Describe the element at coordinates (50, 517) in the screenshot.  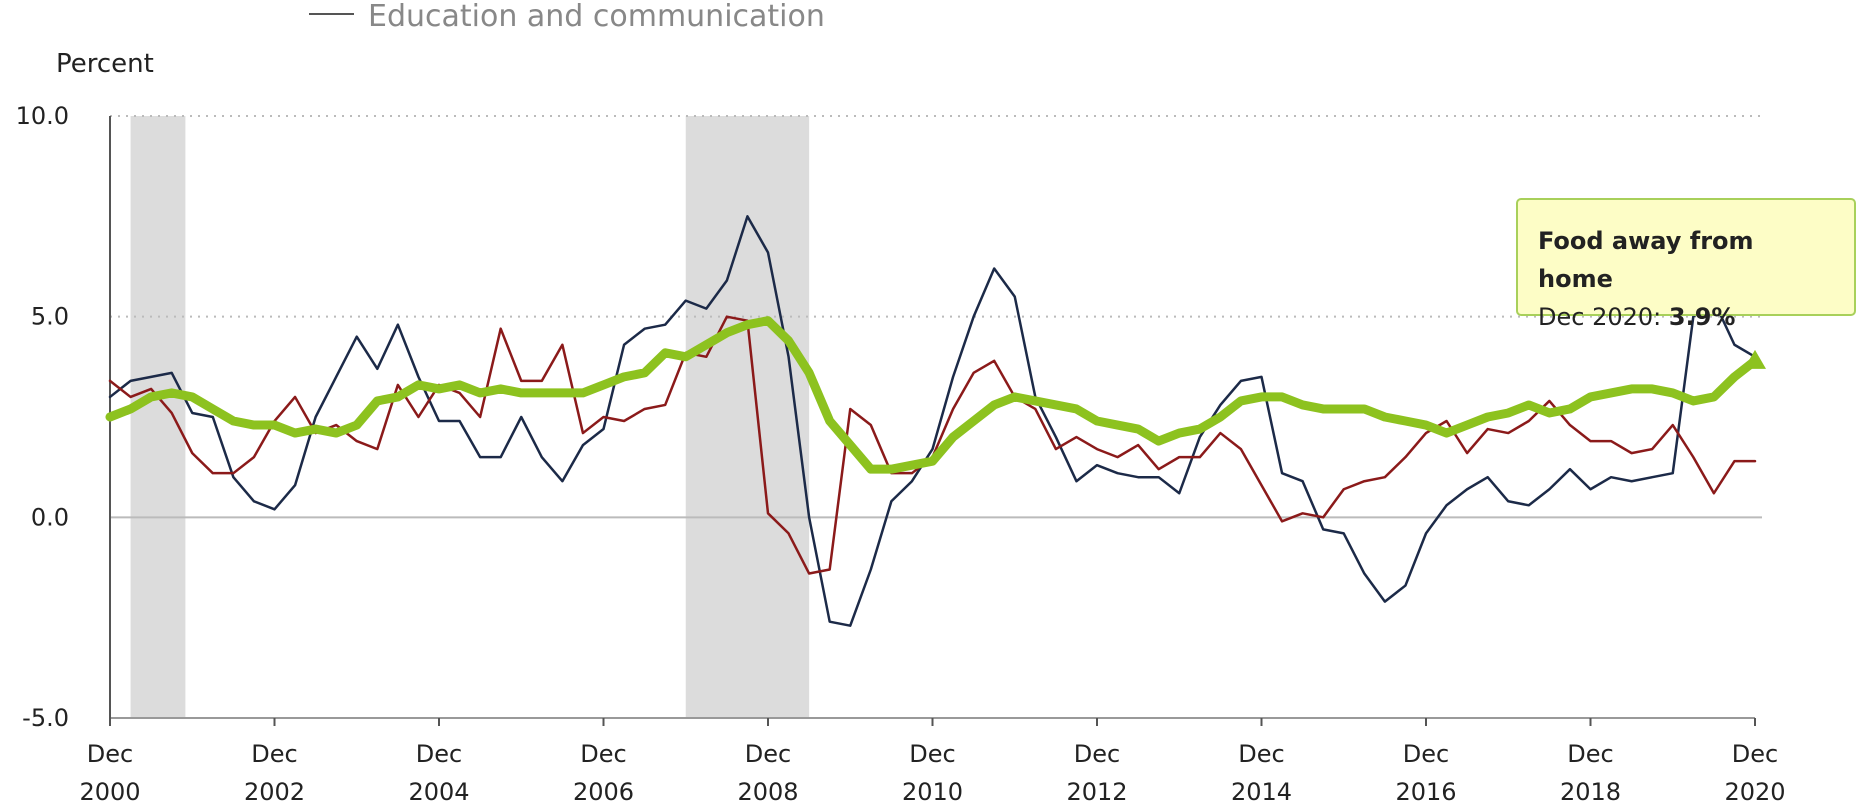
I see `y-tick-label: 0.0` at that location.